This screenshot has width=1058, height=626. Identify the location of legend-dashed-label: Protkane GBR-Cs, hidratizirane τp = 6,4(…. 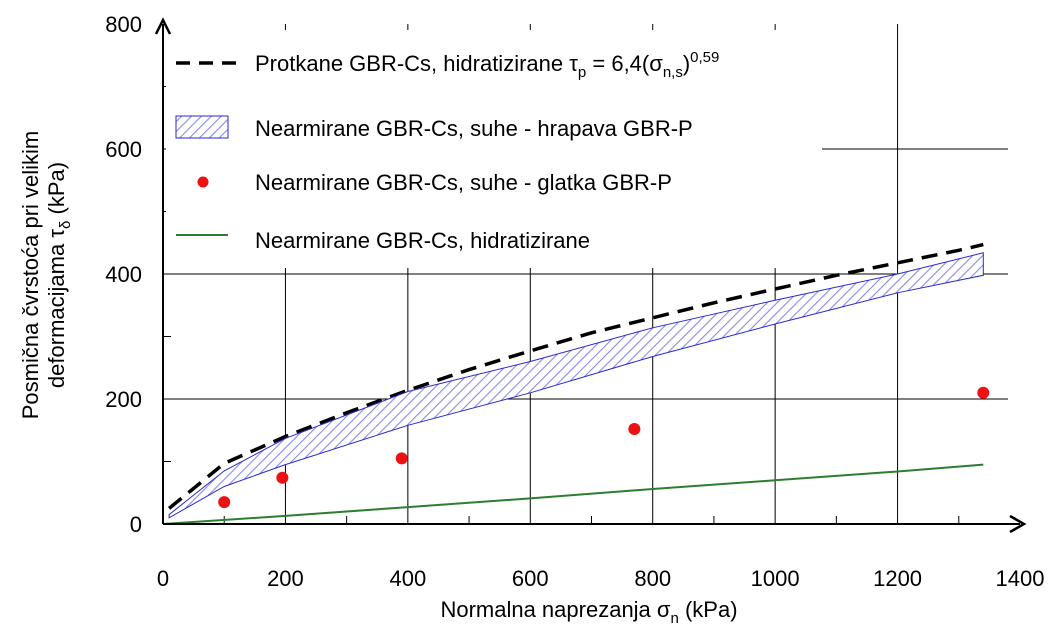
(487, 65).